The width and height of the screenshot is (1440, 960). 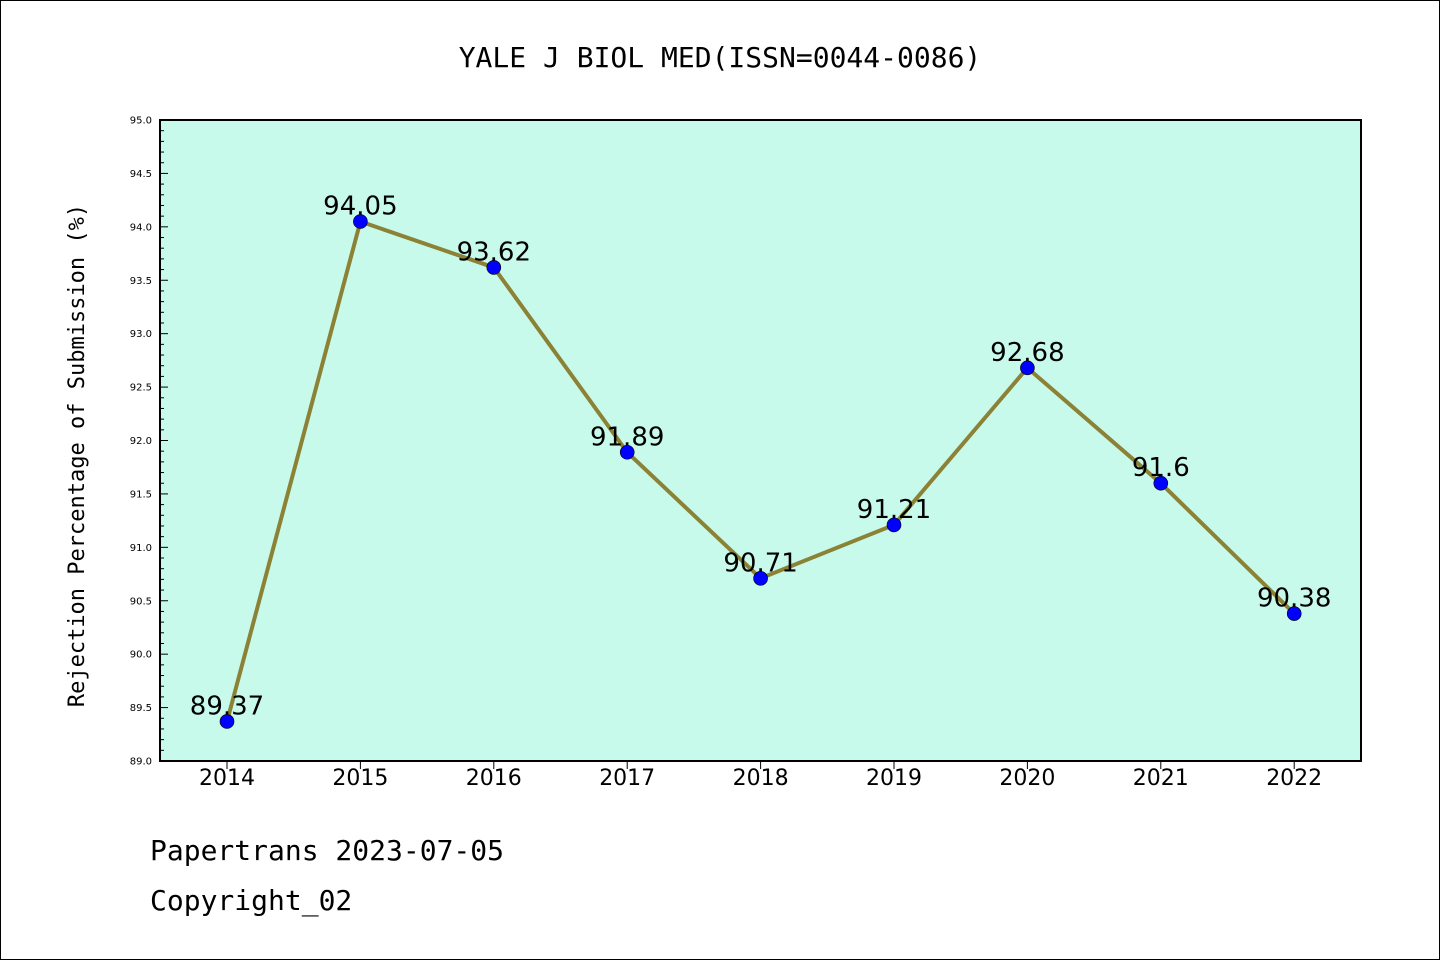 I want to click on data-label: 89.37, so click(x=227, y=706).